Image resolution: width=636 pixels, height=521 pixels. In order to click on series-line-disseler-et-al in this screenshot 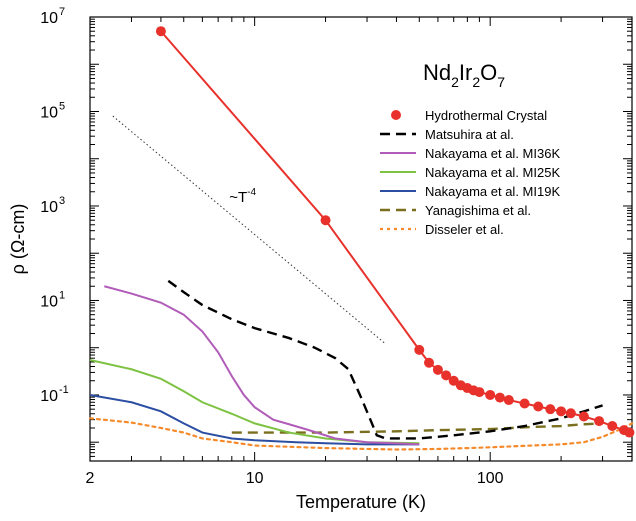, I will do `click(361, 434)`.